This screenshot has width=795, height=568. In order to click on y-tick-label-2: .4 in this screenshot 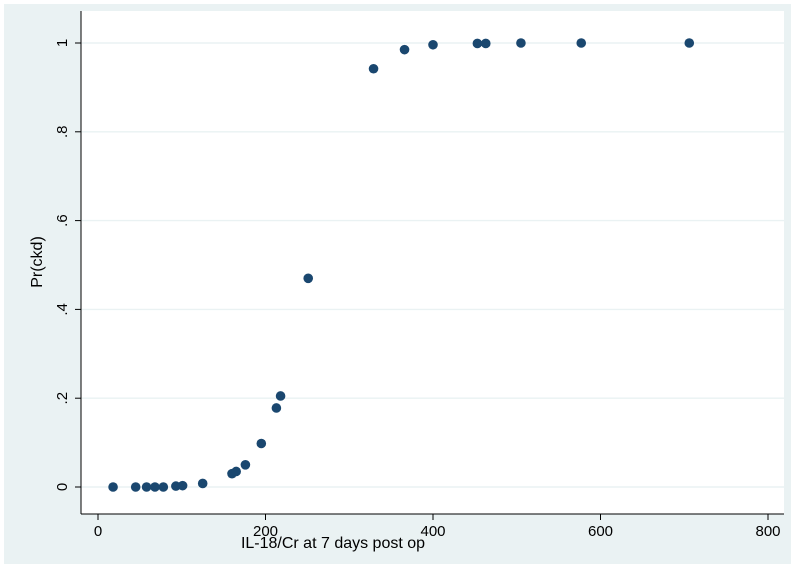, I will do `click(62, 309)`.